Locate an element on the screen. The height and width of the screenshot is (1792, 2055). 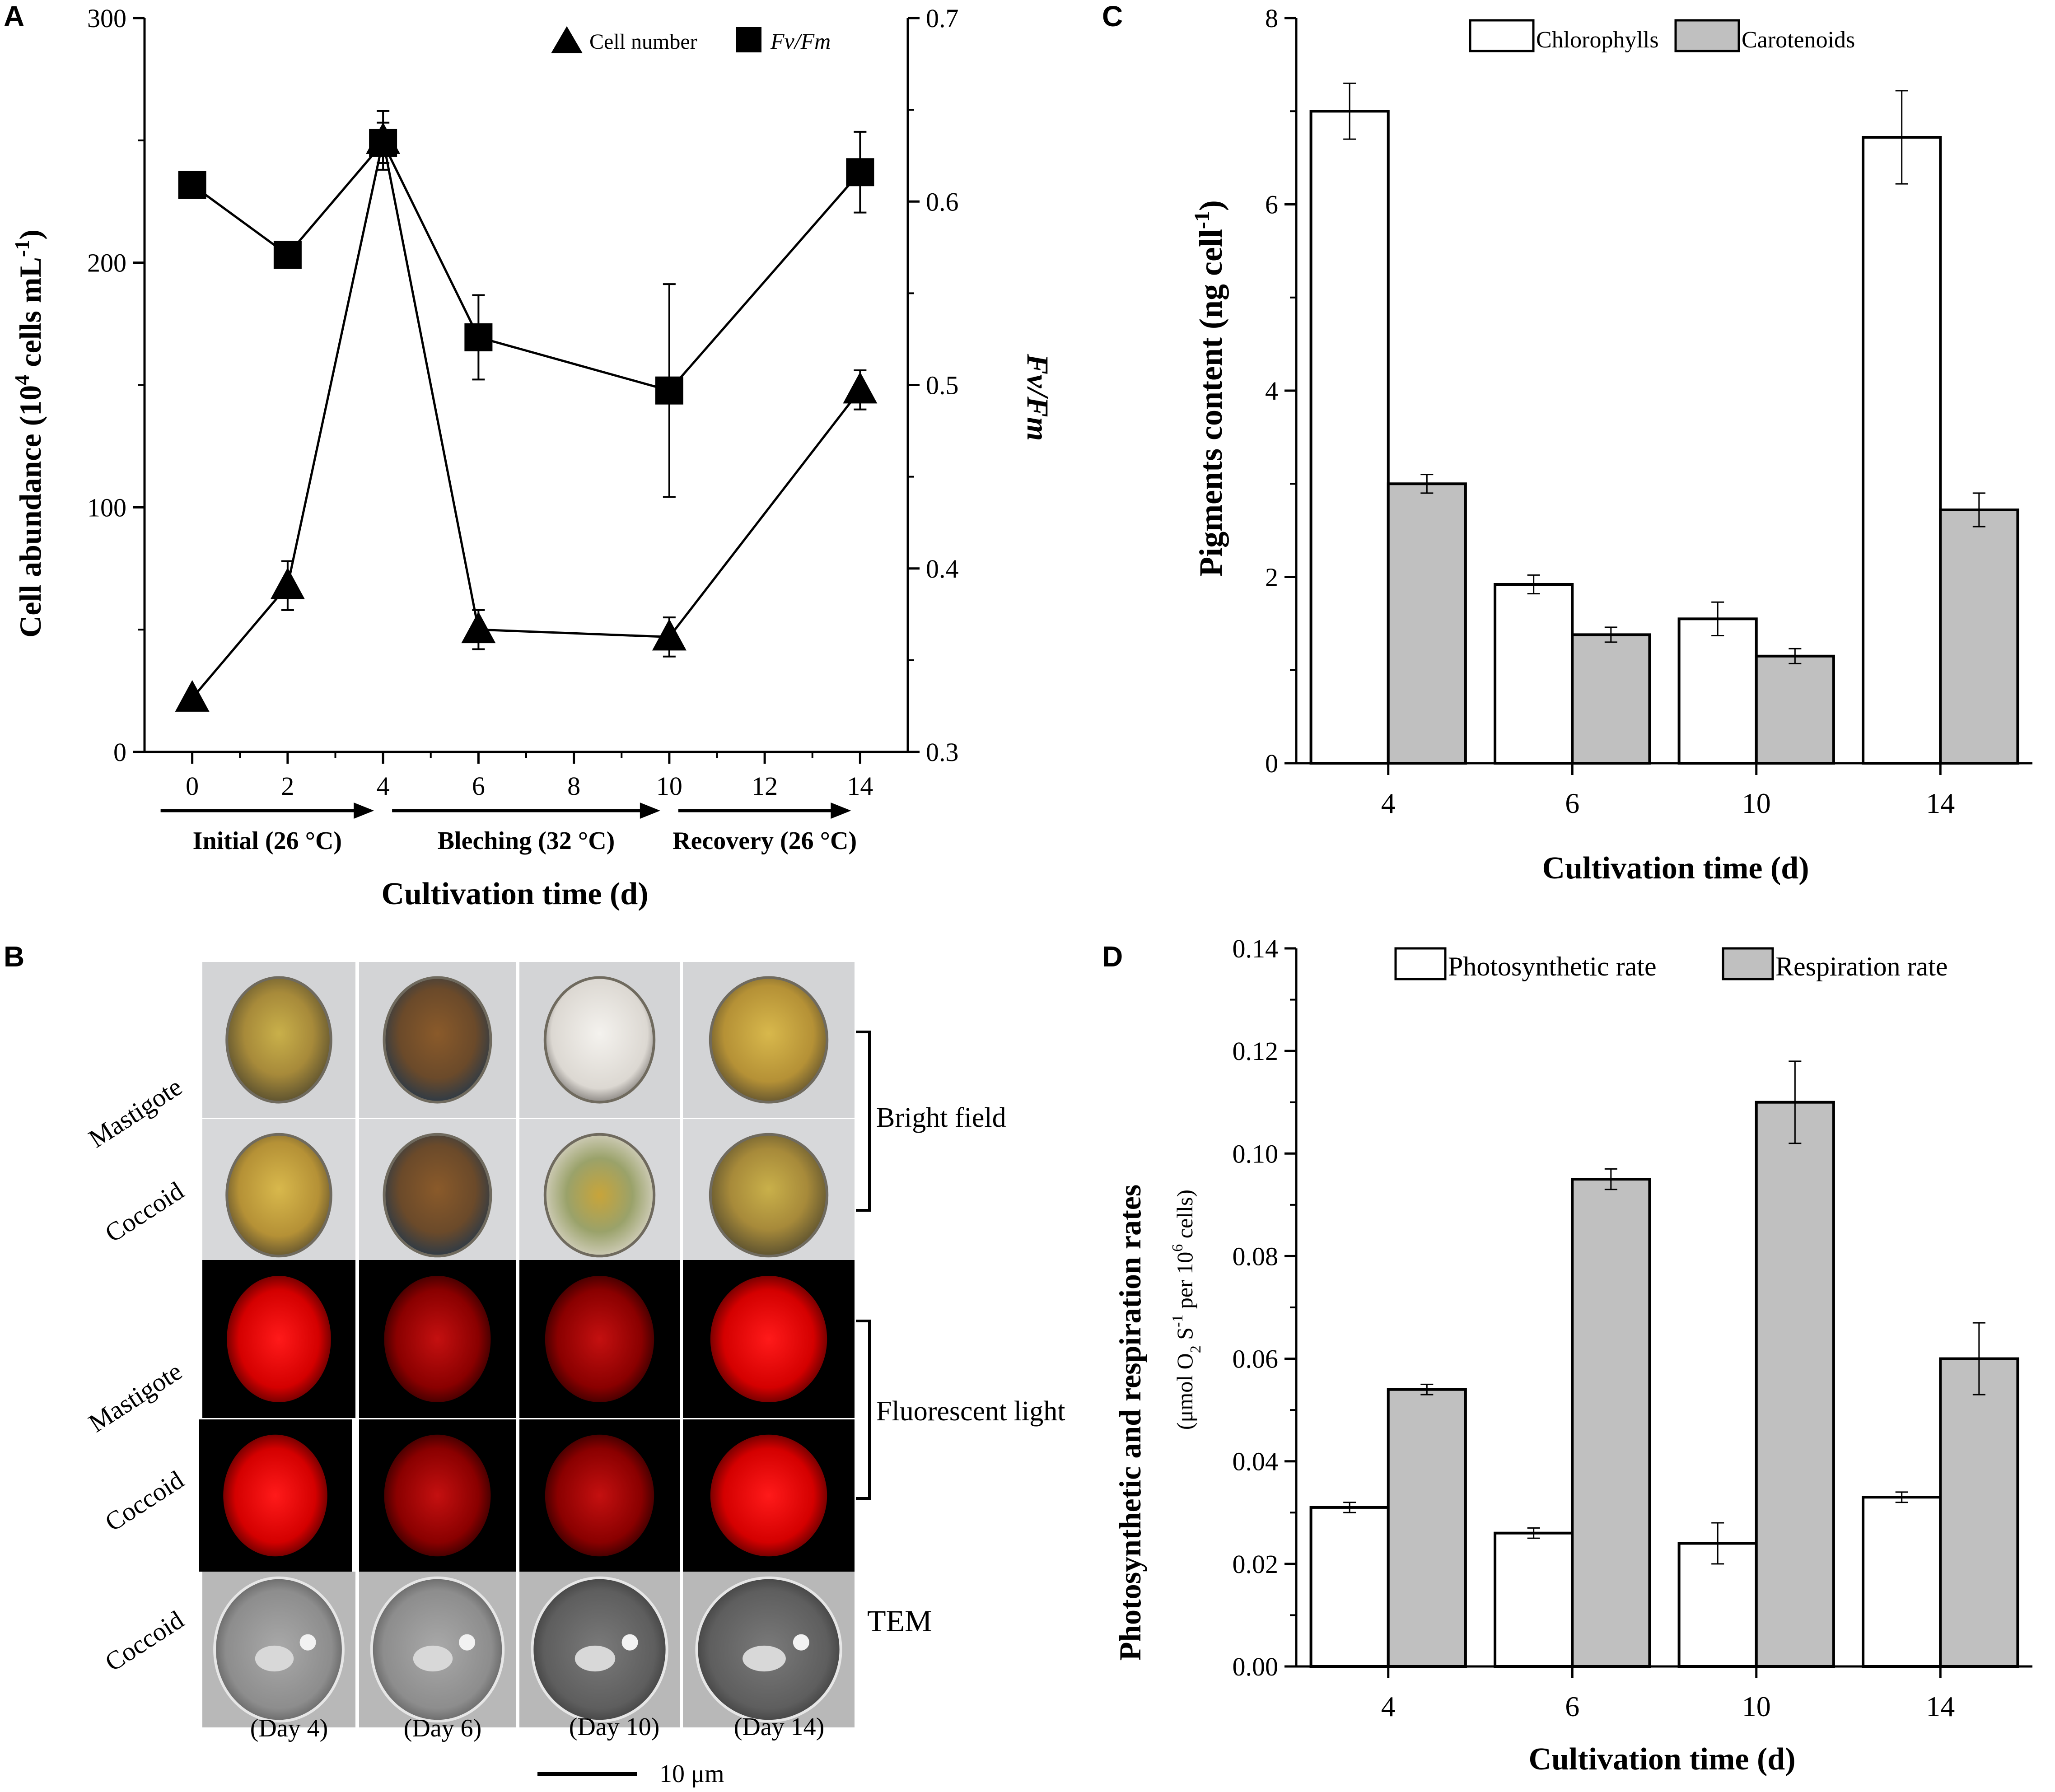
c-y-tick-label: 6 is located at coordinates (1271, 204).